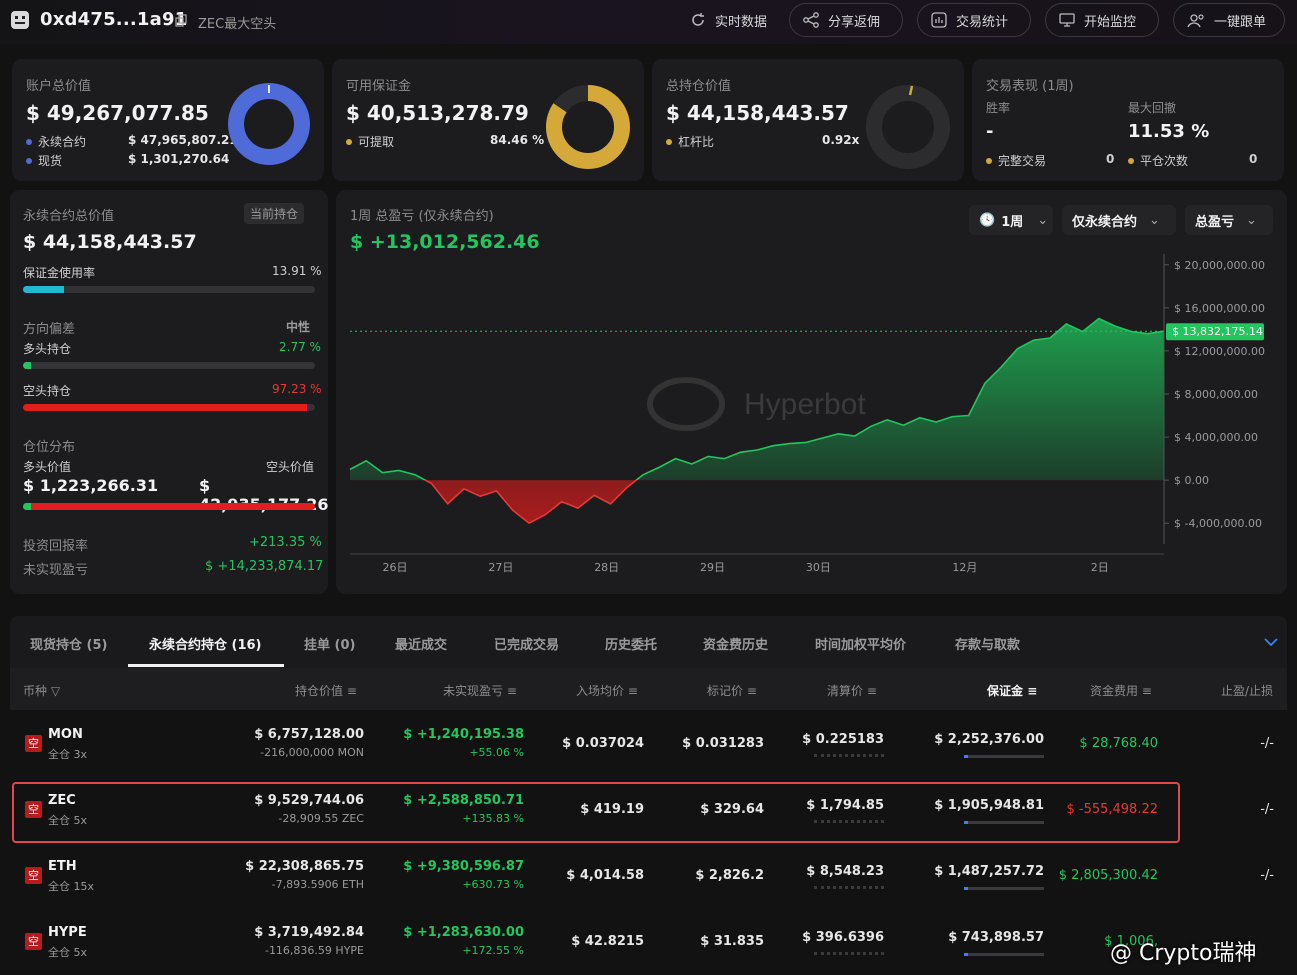 The height and width of the screenshot is (975, 1297). What do you see at coordinates (47, 391) in the screenshot?
I see `short-position-label: 空头持仓` at bounding box center [47, 391].